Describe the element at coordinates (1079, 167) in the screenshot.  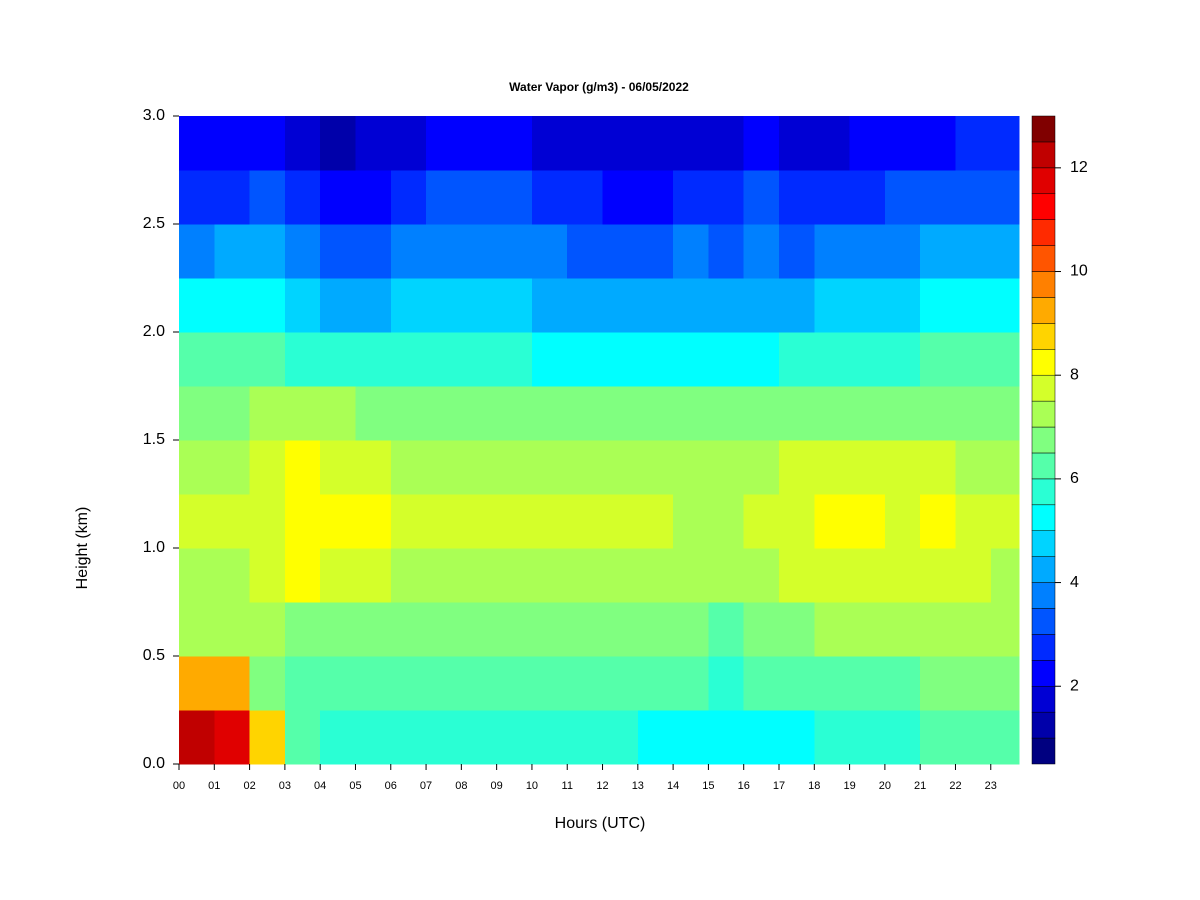
I see `colorbar-tick-label: 12` at that location.